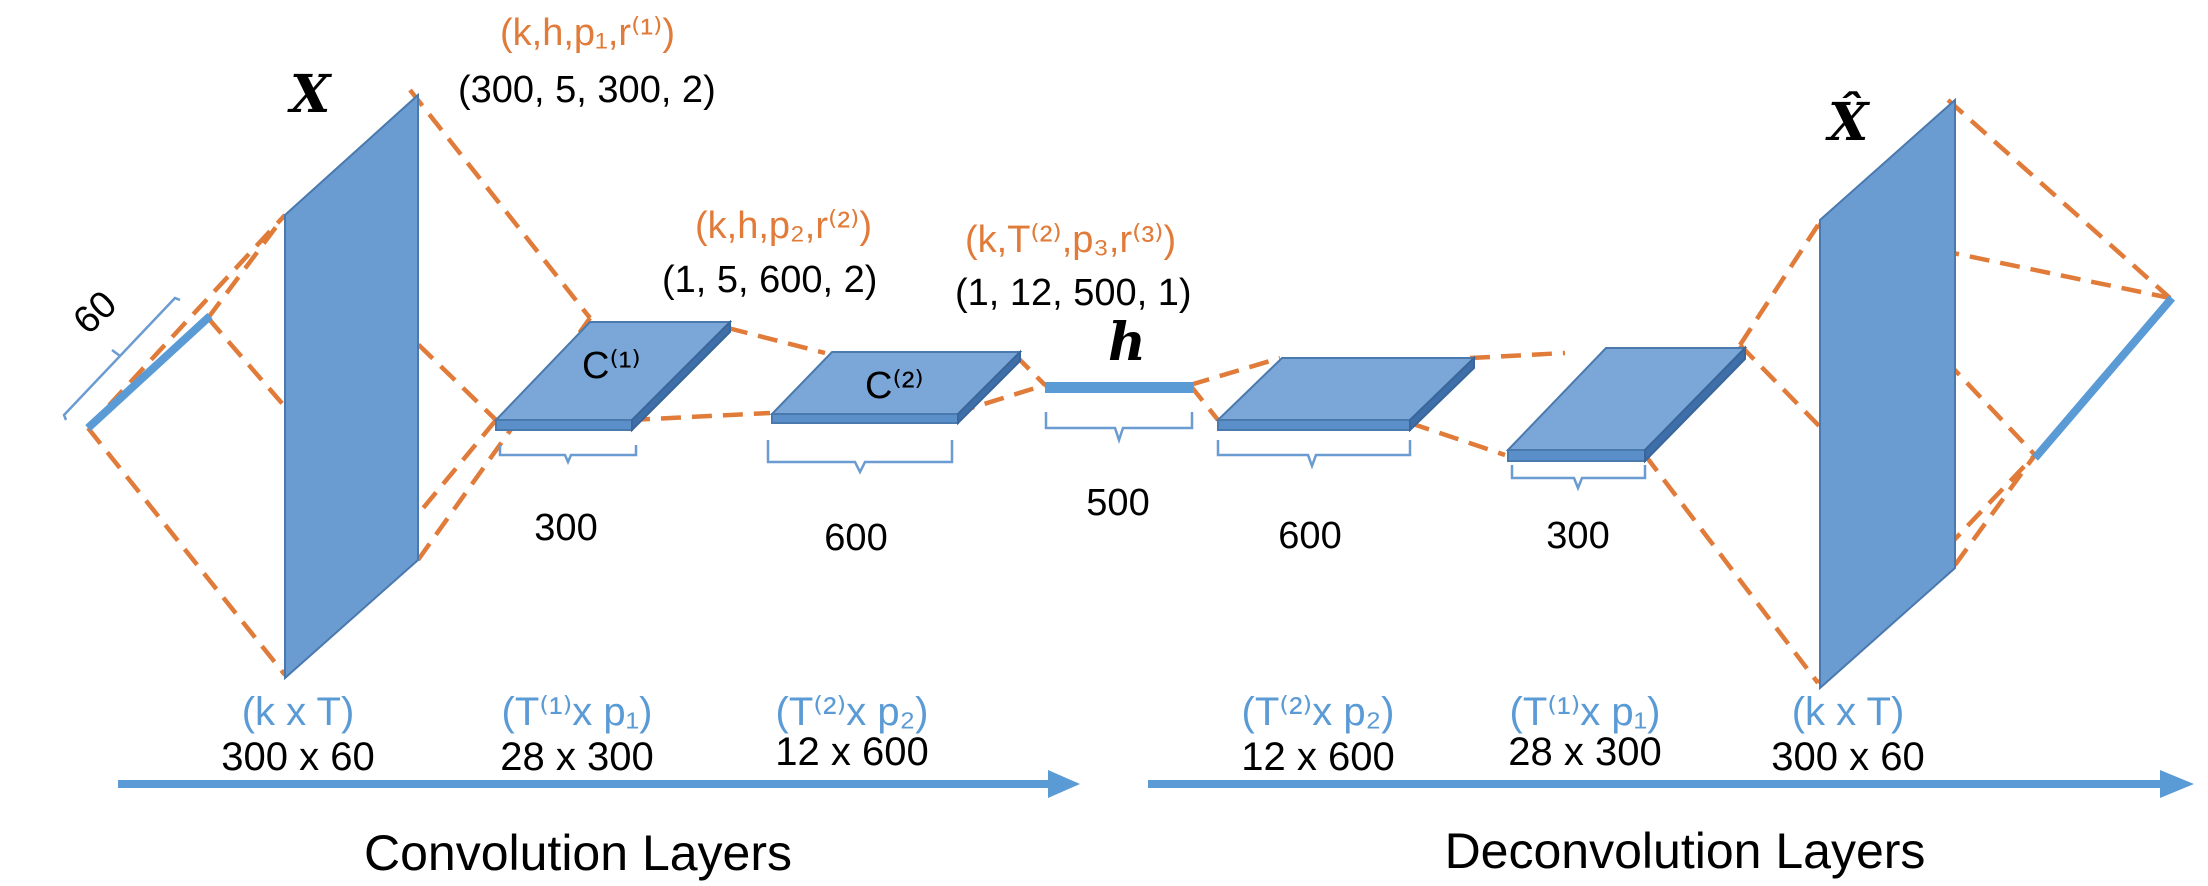  I want to click on conv-layer1-slab: C⁽¹⁾ 300, so click(613, 434).